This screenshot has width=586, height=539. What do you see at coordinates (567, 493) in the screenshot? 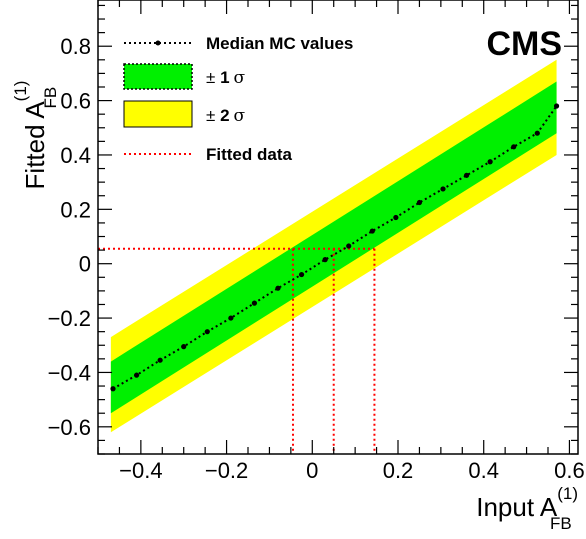
I see `x-axis-title-sup: (1)` at bounding box center [567, 493].